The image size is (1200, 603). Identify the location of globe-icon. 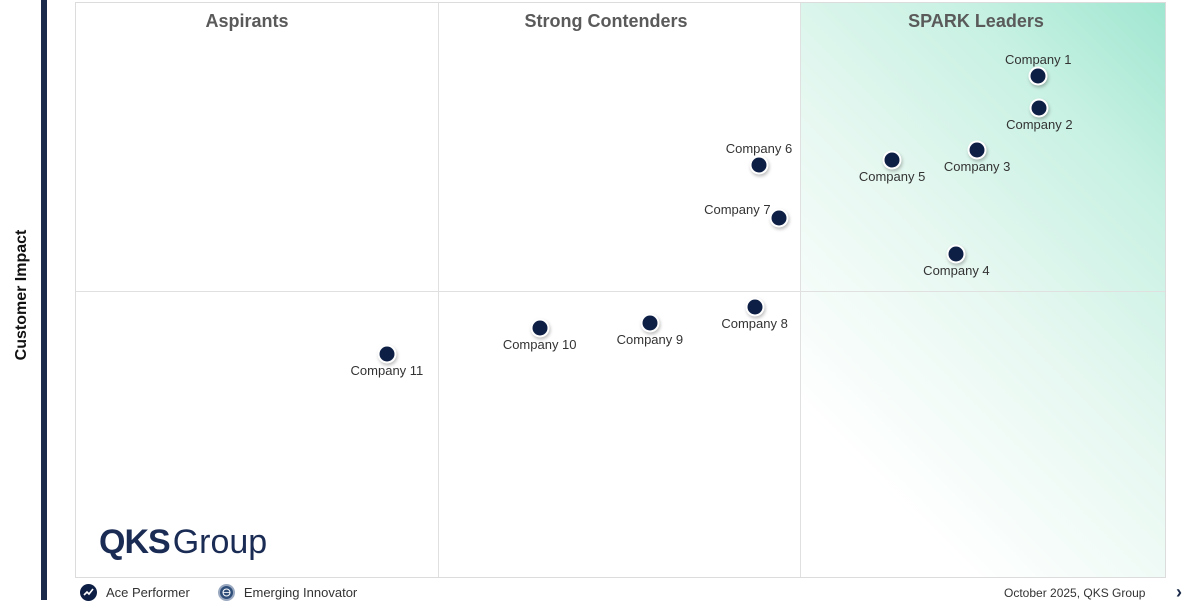
(226, 592).